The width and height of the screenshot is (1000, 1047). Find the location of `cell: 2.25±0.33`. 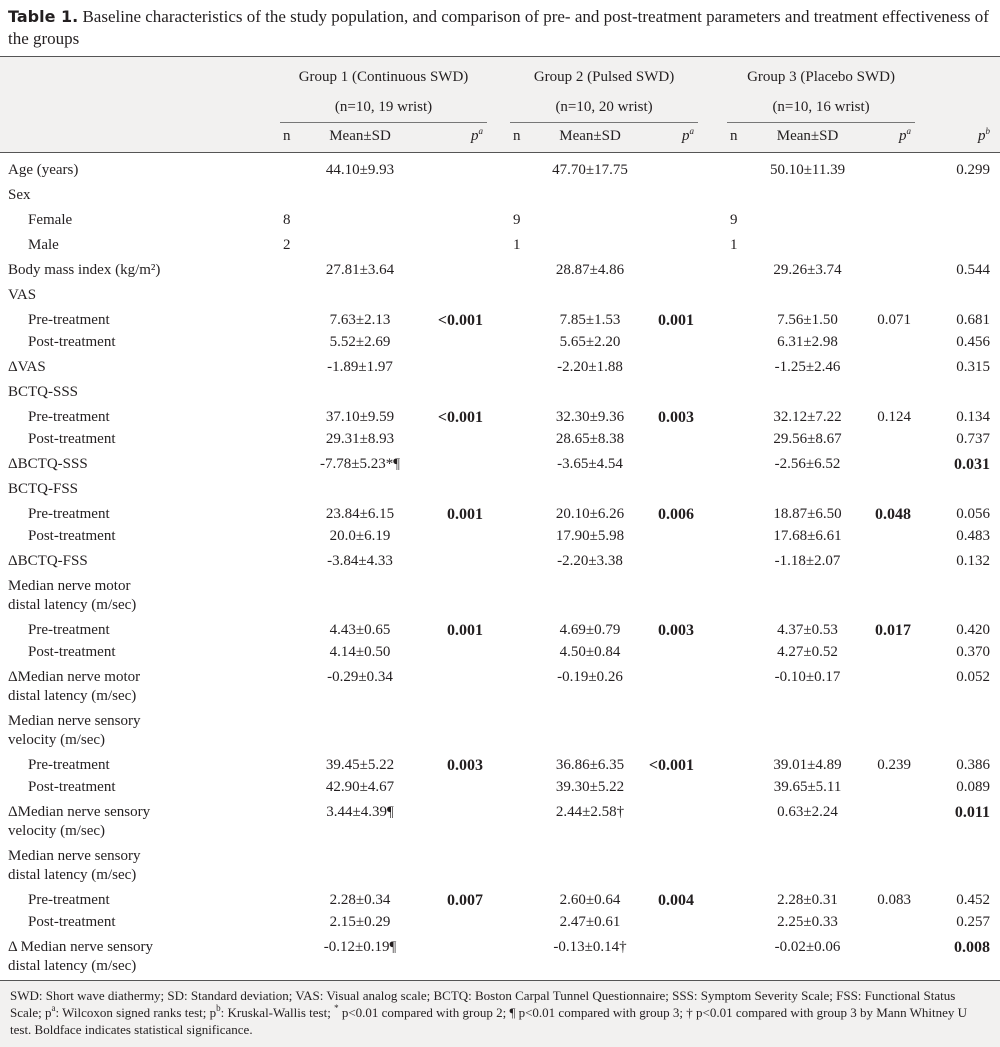

cell: 2.25±0.33 is located at coordinates (807, 924).